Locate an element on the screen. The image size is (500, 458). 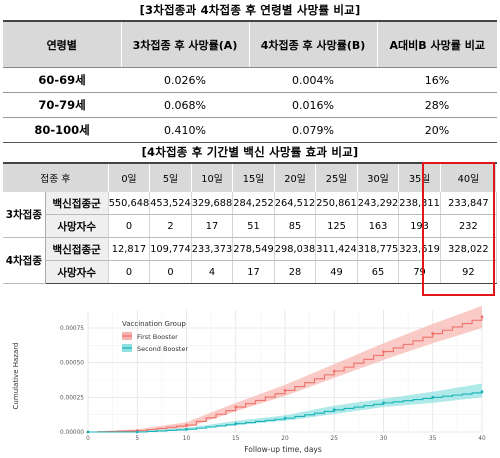
value-cell: 4 is located at coordinates (212, 272).